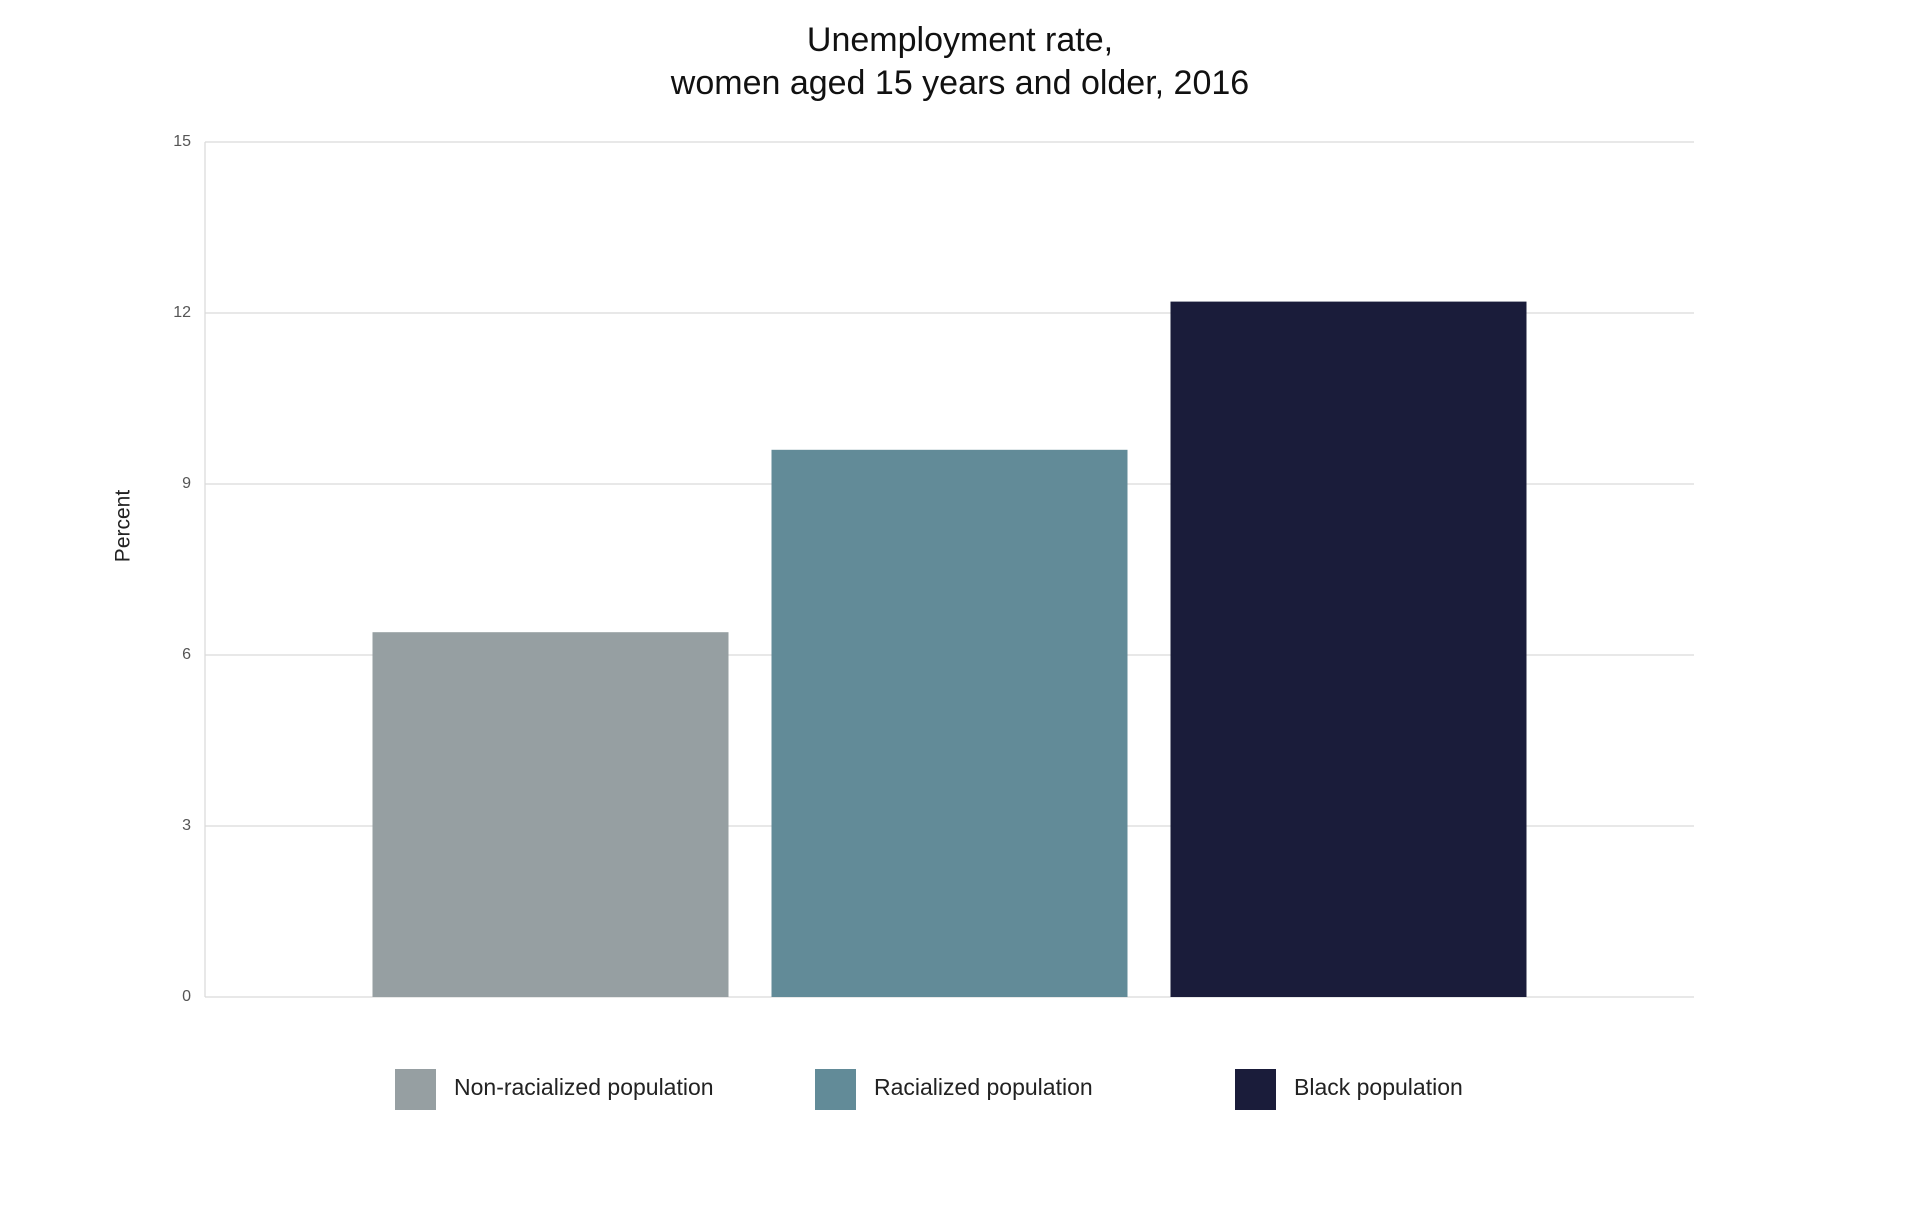 This screenshot has height=1205, width=1920. What do you see at coordinates (182, 141) in the screenshot?
I see `y-tick-label: 15` at bounding box center [182, 141].